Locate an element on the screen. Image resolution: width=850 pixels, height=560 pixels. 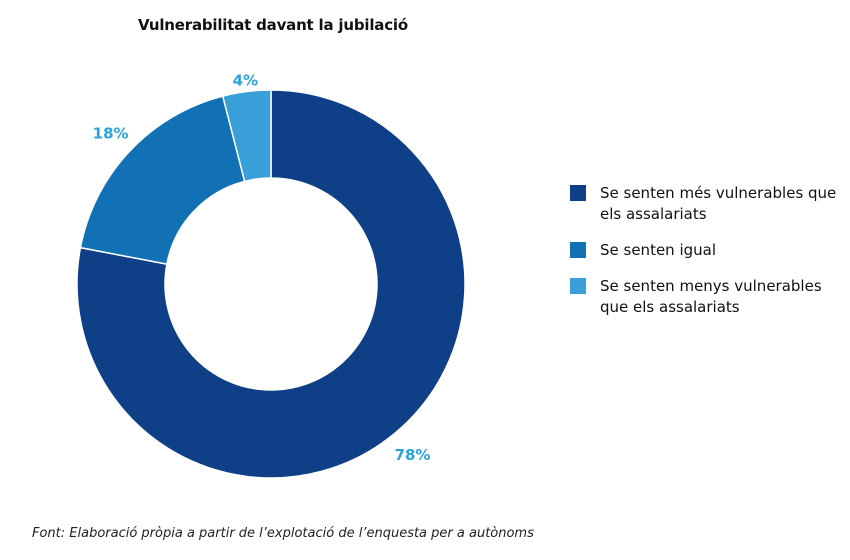
legend-label: Se senten igual is located at coordinates (658, 250).